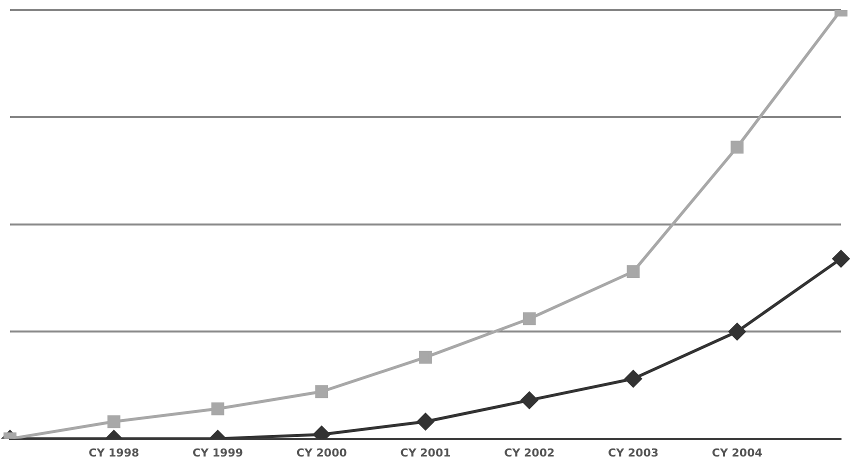  What do you see at coordinates (114, 453) in the screenshot?
I see `x-tick-label: CY 1998` at bounding box center [114, 453].